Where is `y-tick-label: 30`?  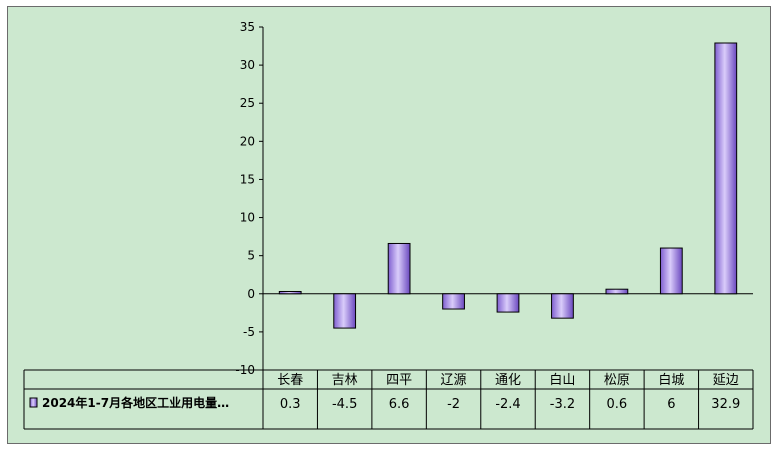 y-tick-label: 30 is located at coordinates (247, 65).